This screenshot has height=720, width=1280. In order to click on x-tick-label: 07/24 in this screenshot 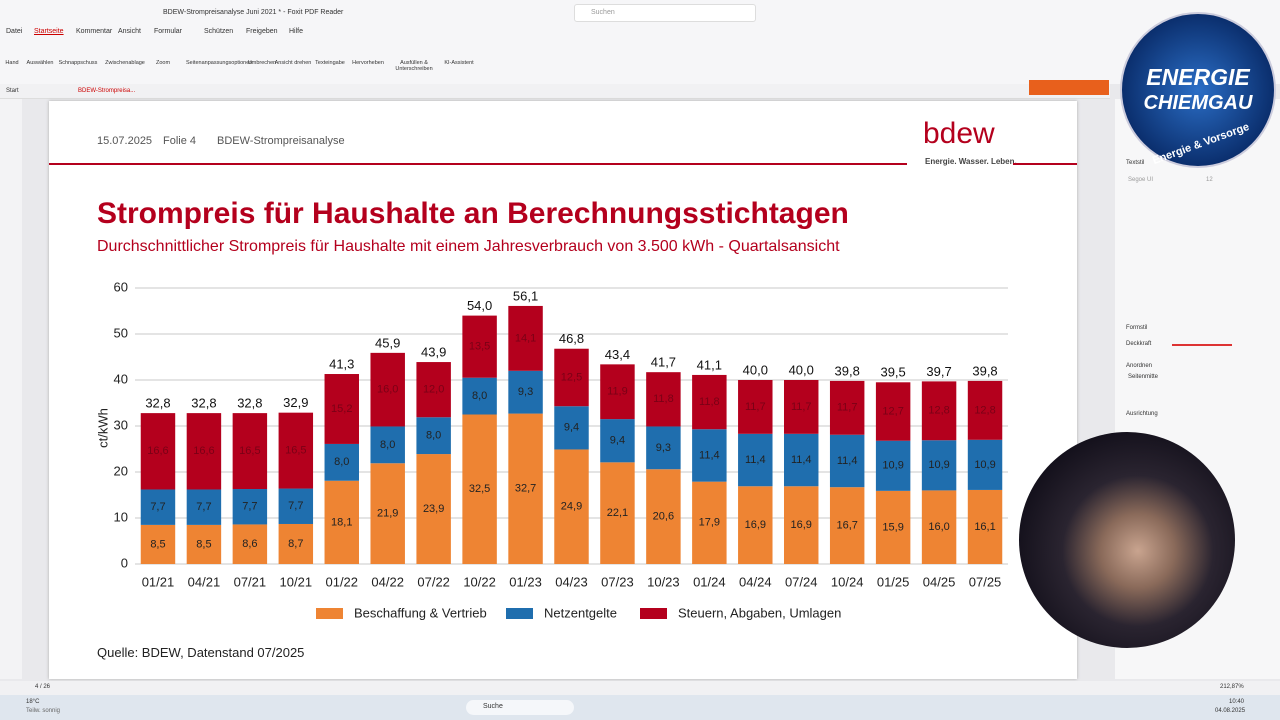, I will do `click(801, 581)`.